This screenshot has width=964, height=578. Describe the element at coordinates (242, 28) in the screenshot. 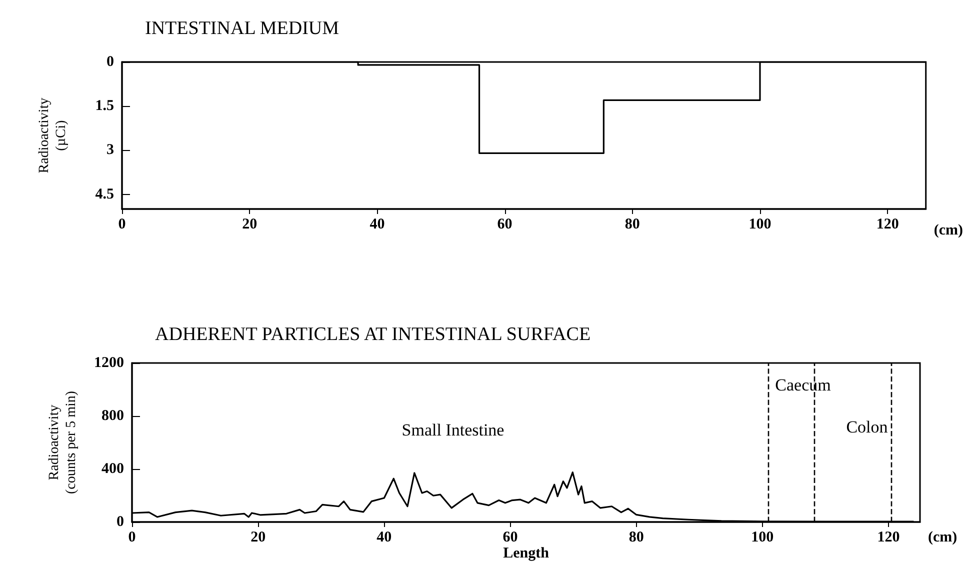

I see `chart-title: INTESTINAL MEDIUM` at that location.